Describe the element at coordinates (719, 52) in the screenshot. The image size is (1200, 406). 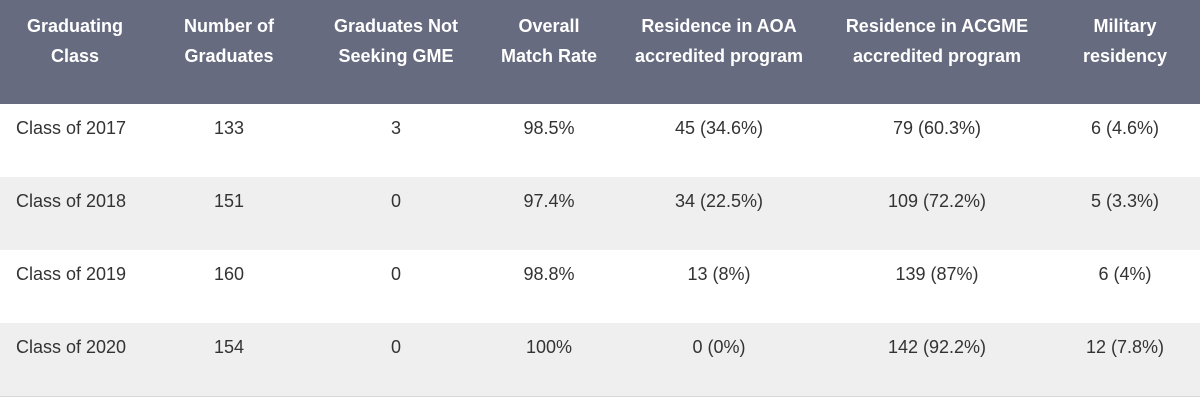
I see `column-header: Residence in AOA accredited program` at that location.